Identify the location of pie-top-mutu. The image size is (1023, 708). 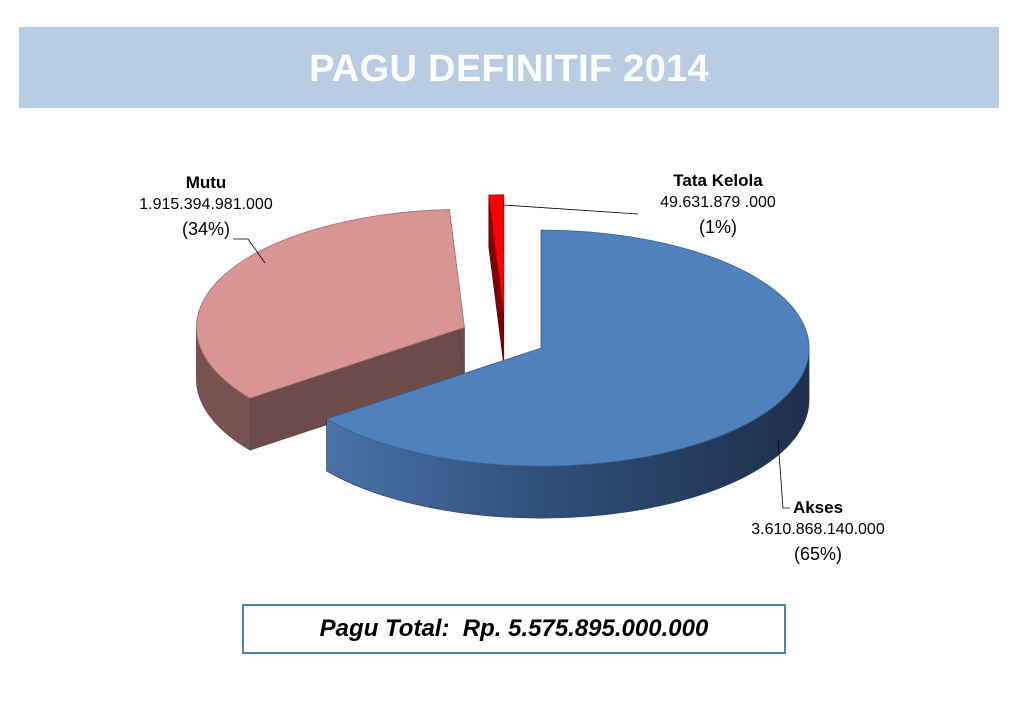
(330, 304).